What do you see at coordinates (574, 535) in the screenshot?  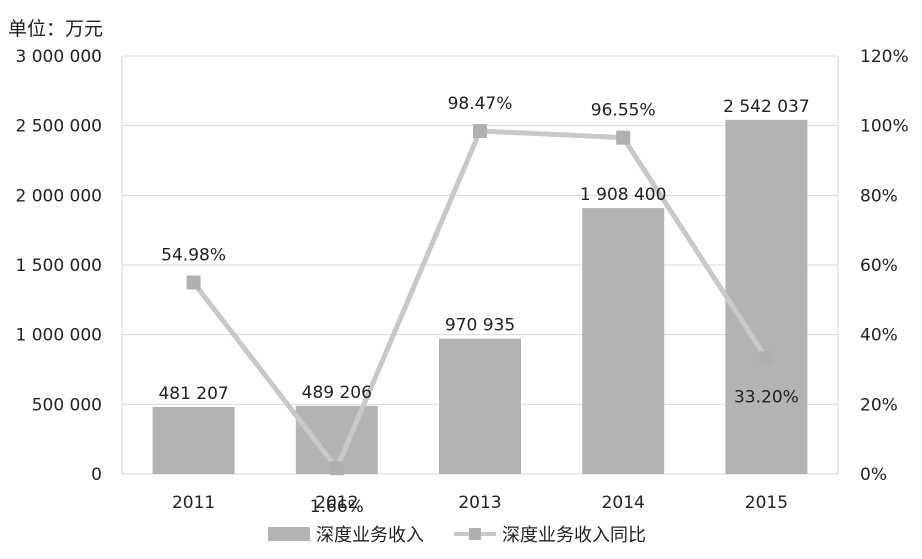 I see `legend-line-label: 深度业务收入同比` at bounding box center [574, 535].